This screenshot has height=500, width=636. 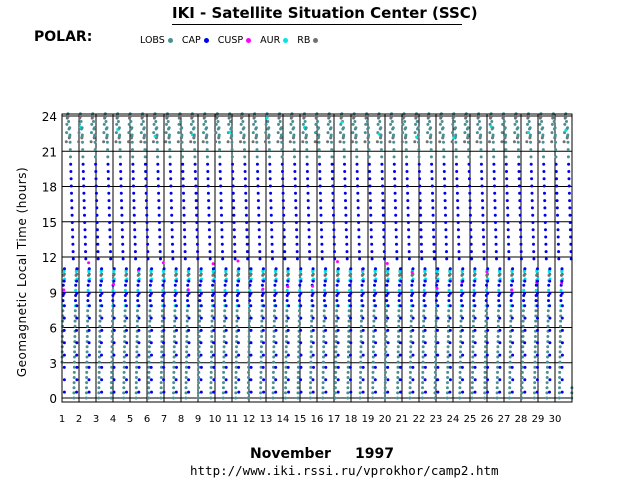 I want to click on y-tick-label: 18, so click(x=49, y=188).